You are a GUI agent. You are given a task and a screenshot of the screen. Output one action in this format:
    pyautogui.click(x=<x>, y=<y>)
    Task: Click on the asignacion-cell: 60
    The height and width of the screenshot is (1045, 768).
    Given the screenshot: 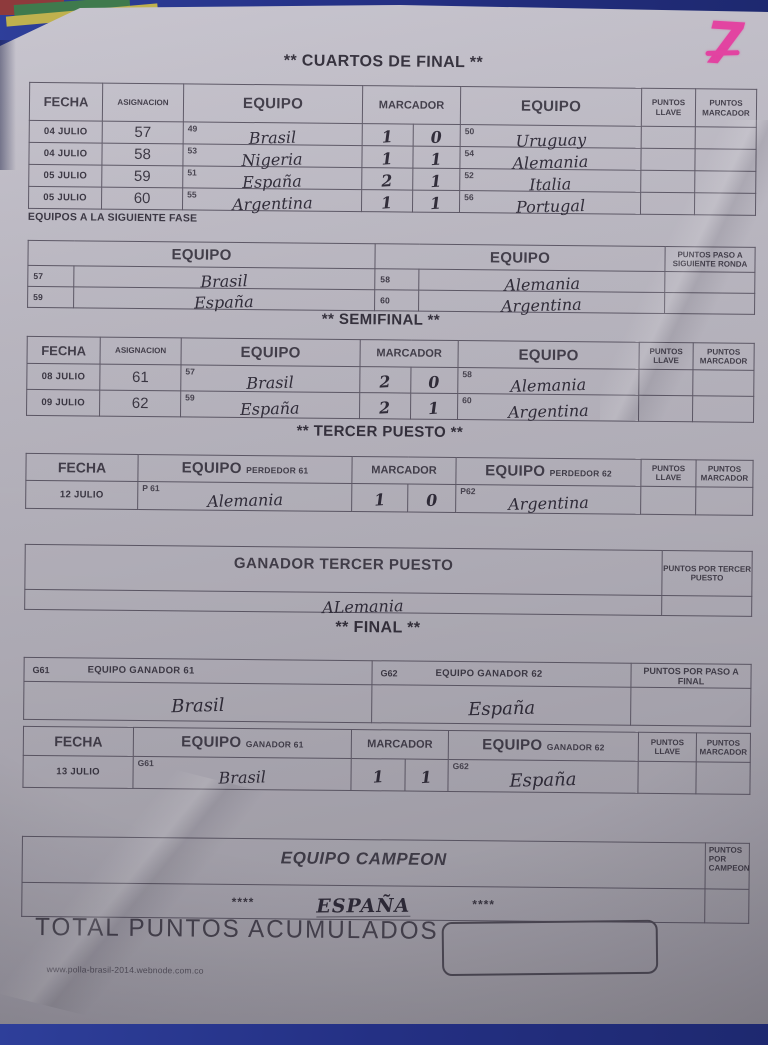 What is the action you would take?
    pyautogui.click(x=141, y=198)
    